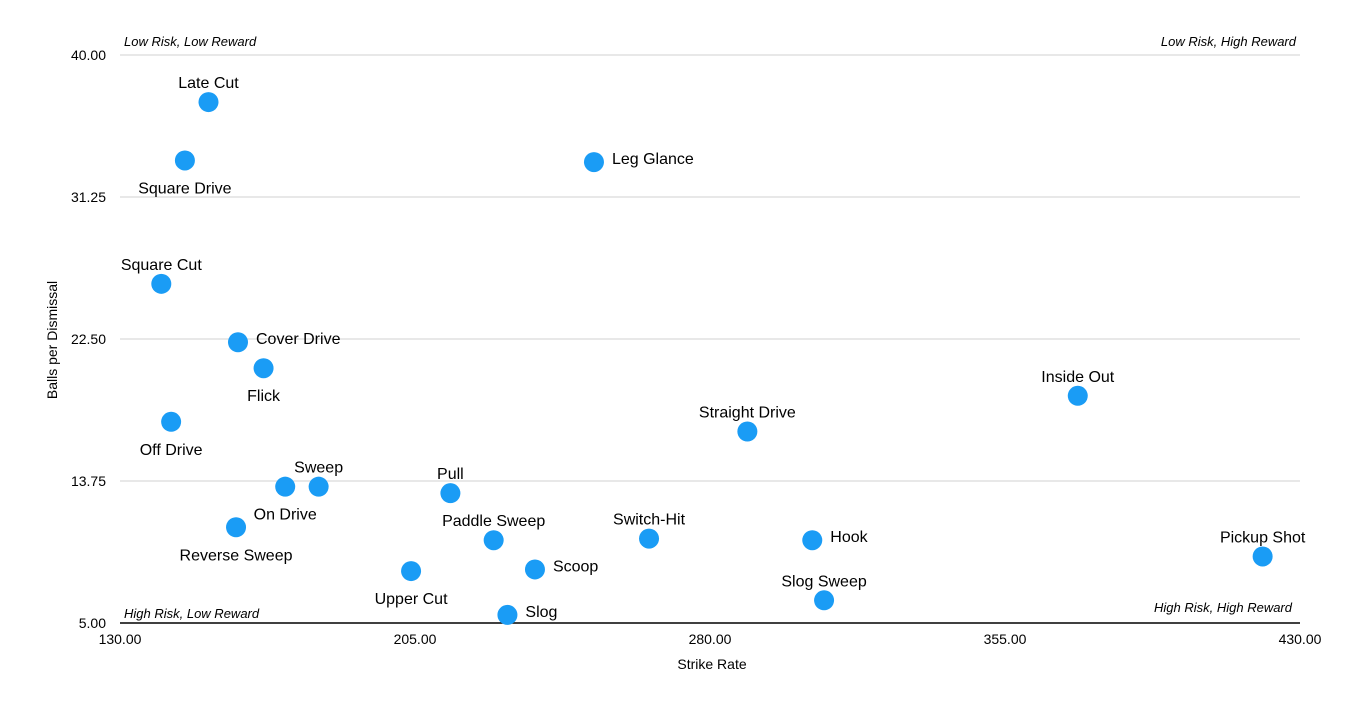 This screenshot has height=708, width=1370. I want to click on x-tick-label: 355.00, so click(1005, 639).